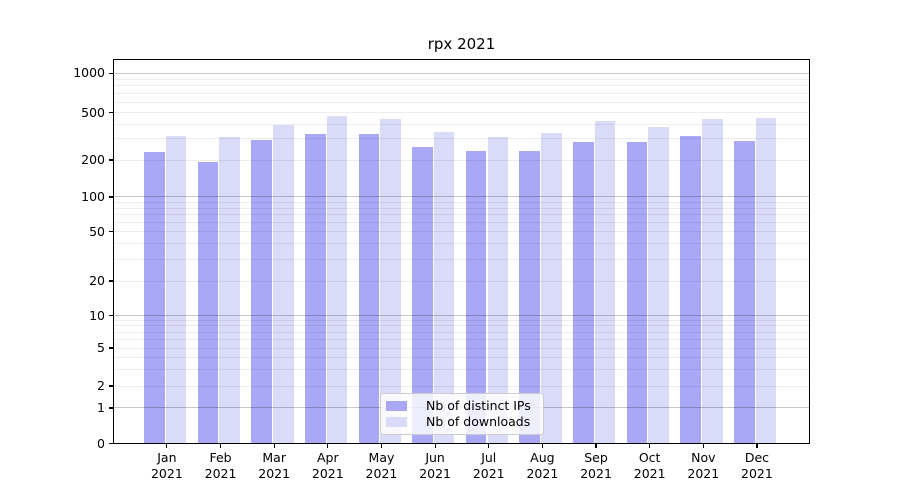  Describe the element at coordinates (478, 421) in the screenshot. I see `legend-label-downloads: Nb of downloads` at that location.